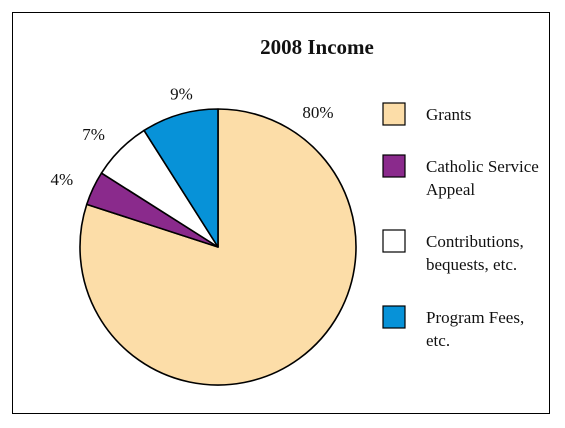  Describe the element at coordinates (93, 134) in the screenshot. I see `slice-label-contributions-bequests-etc: 7%` at that location.